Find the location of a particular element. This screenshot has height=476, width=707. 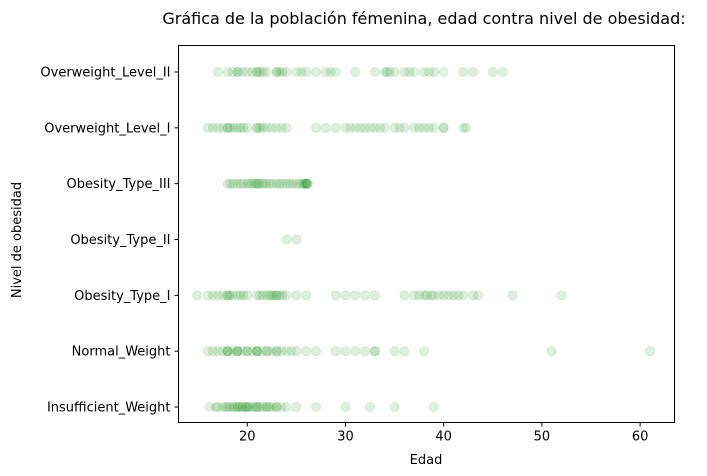

x-axis: 20 30 40 50 60 is located at coordinates (444, 433).